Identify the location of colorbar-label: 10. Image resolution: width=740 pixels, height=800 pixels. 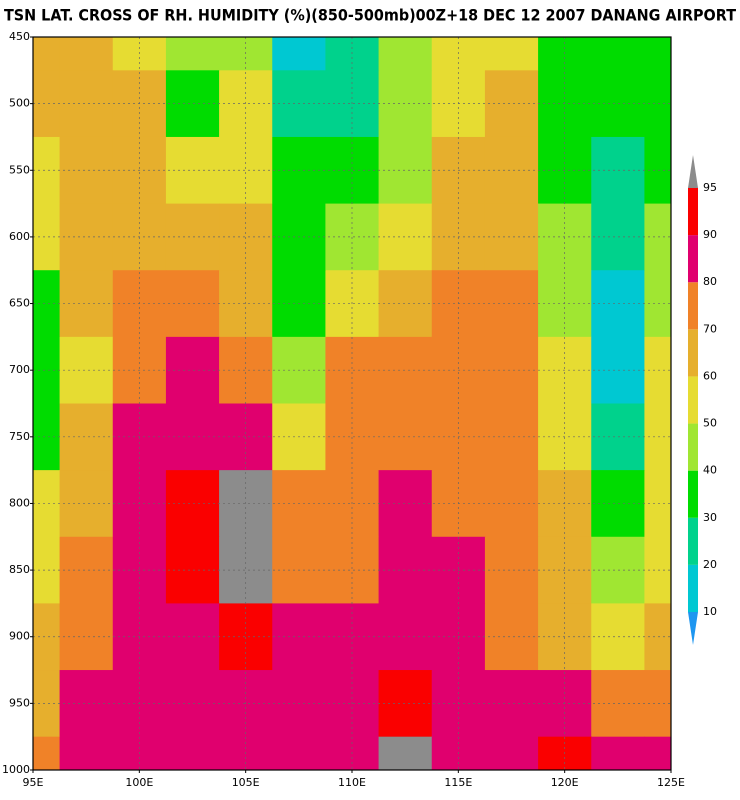
(710, 611).